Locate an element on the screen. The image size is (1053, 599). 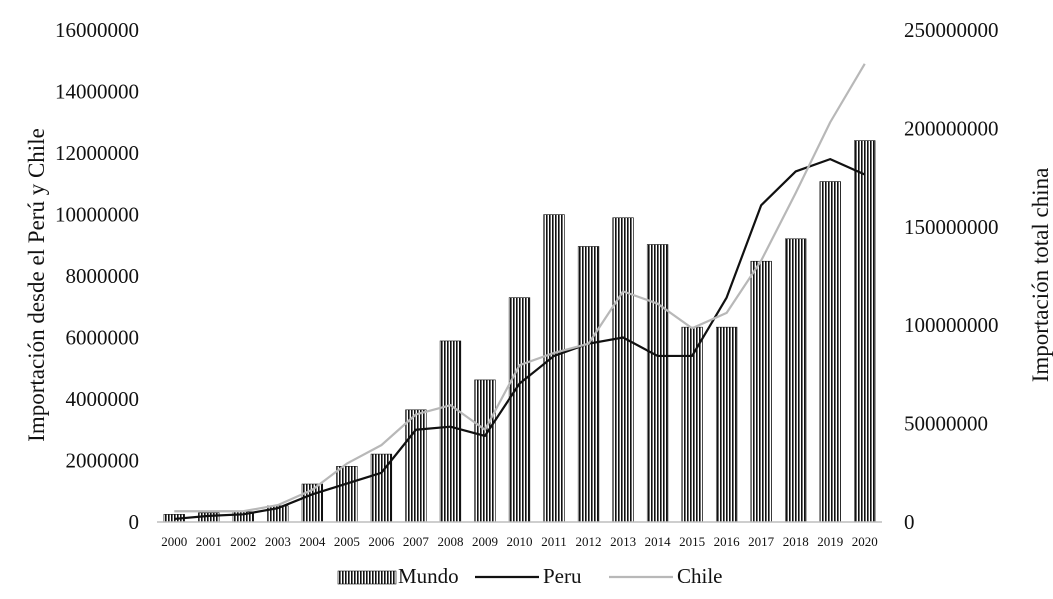
left-tick-label: 10000000 is located at coordinates (97, 215).